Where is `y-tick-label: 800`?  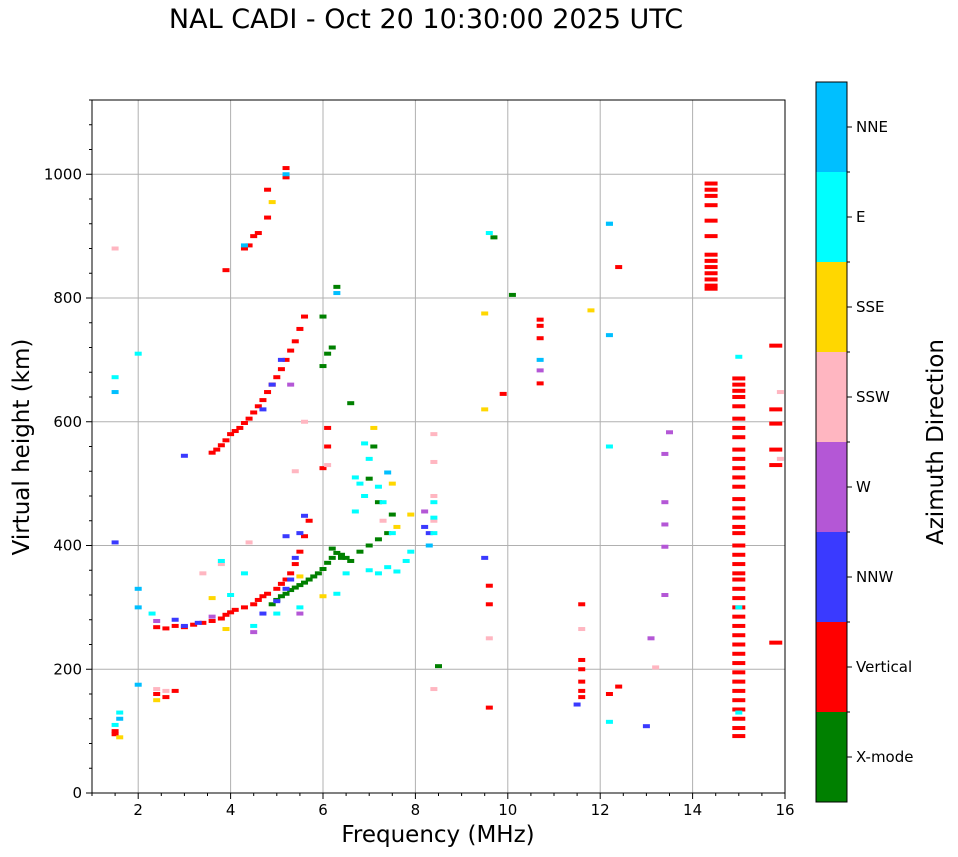
y-tick-label: 800 is located at coordinates (67, 298).